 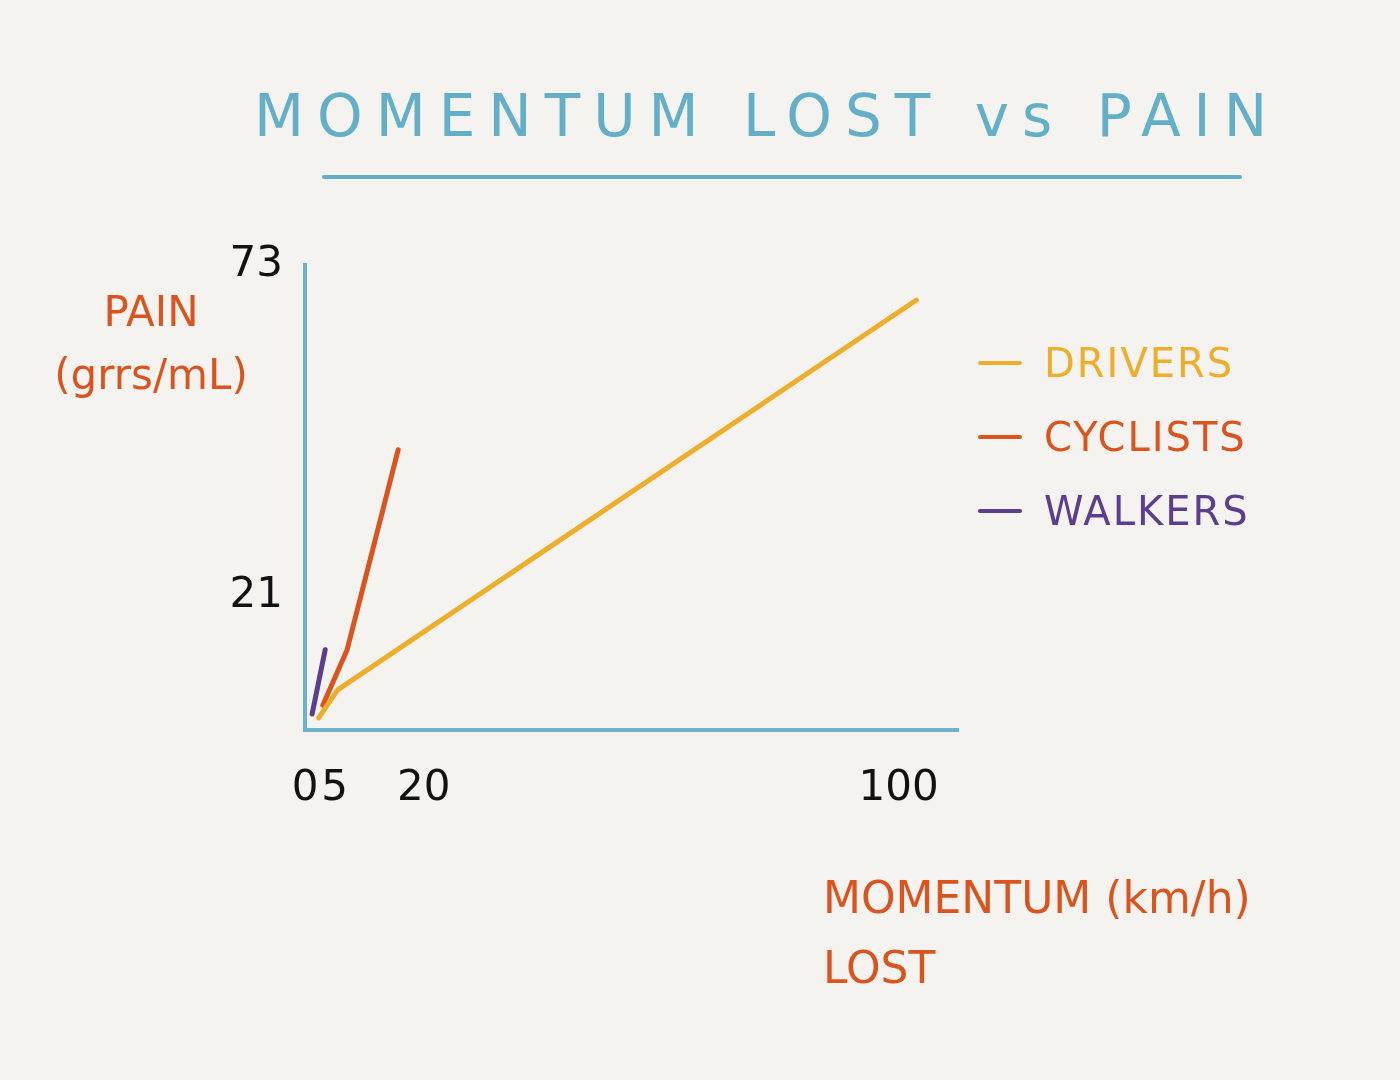 What do you see at coordinates (898, 786) in the screenshot?
I see `x-tick-label: 100` at bounding box center [898, 786].